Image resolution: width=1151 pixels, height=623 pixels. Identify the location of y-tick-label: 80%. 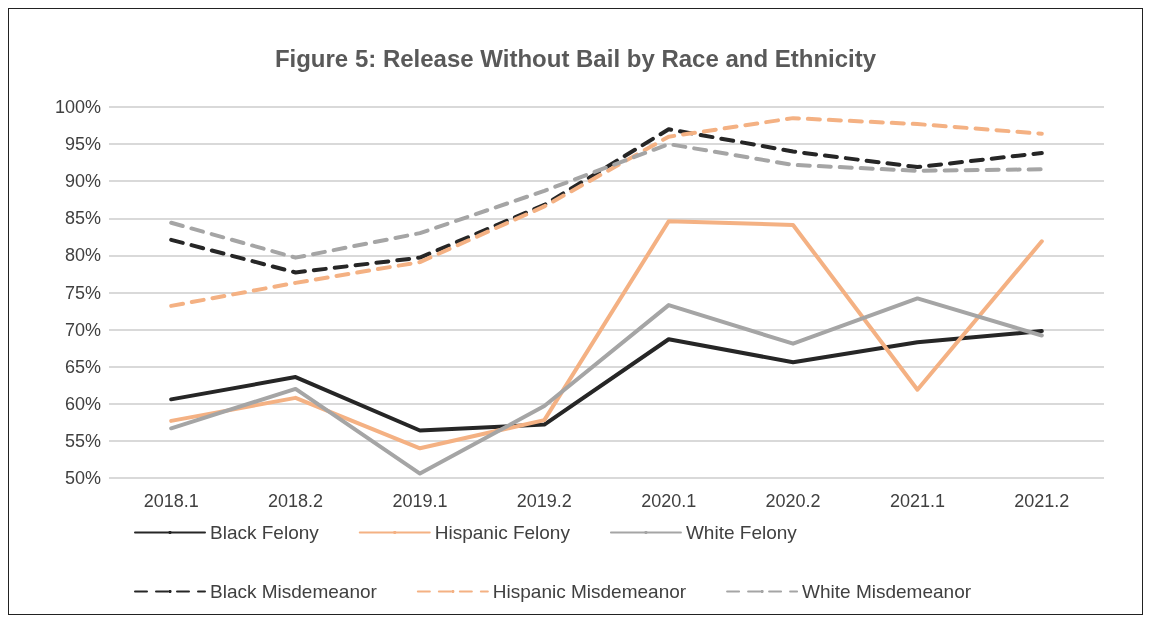
(82, 255).